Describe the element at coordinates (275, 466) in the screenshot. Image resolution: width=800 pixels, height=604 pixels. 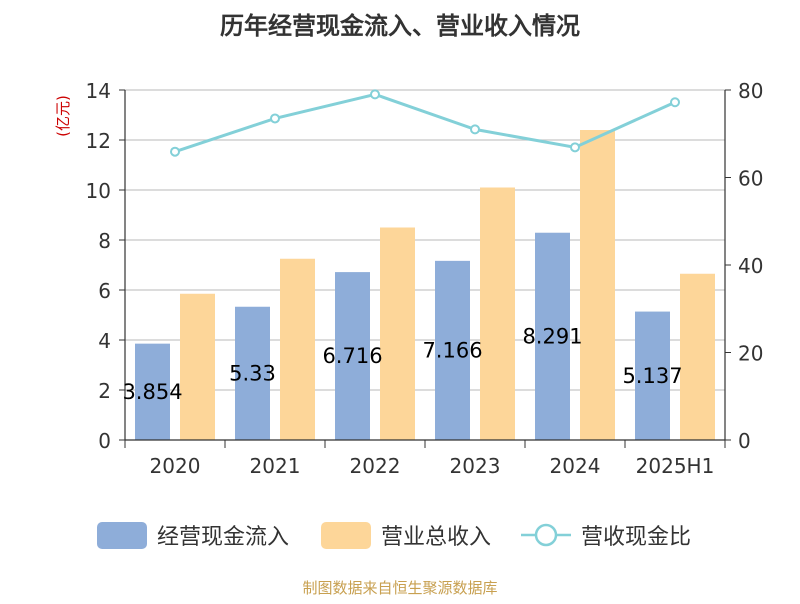
I see `x-axis-tick-label: 2021` at that location.